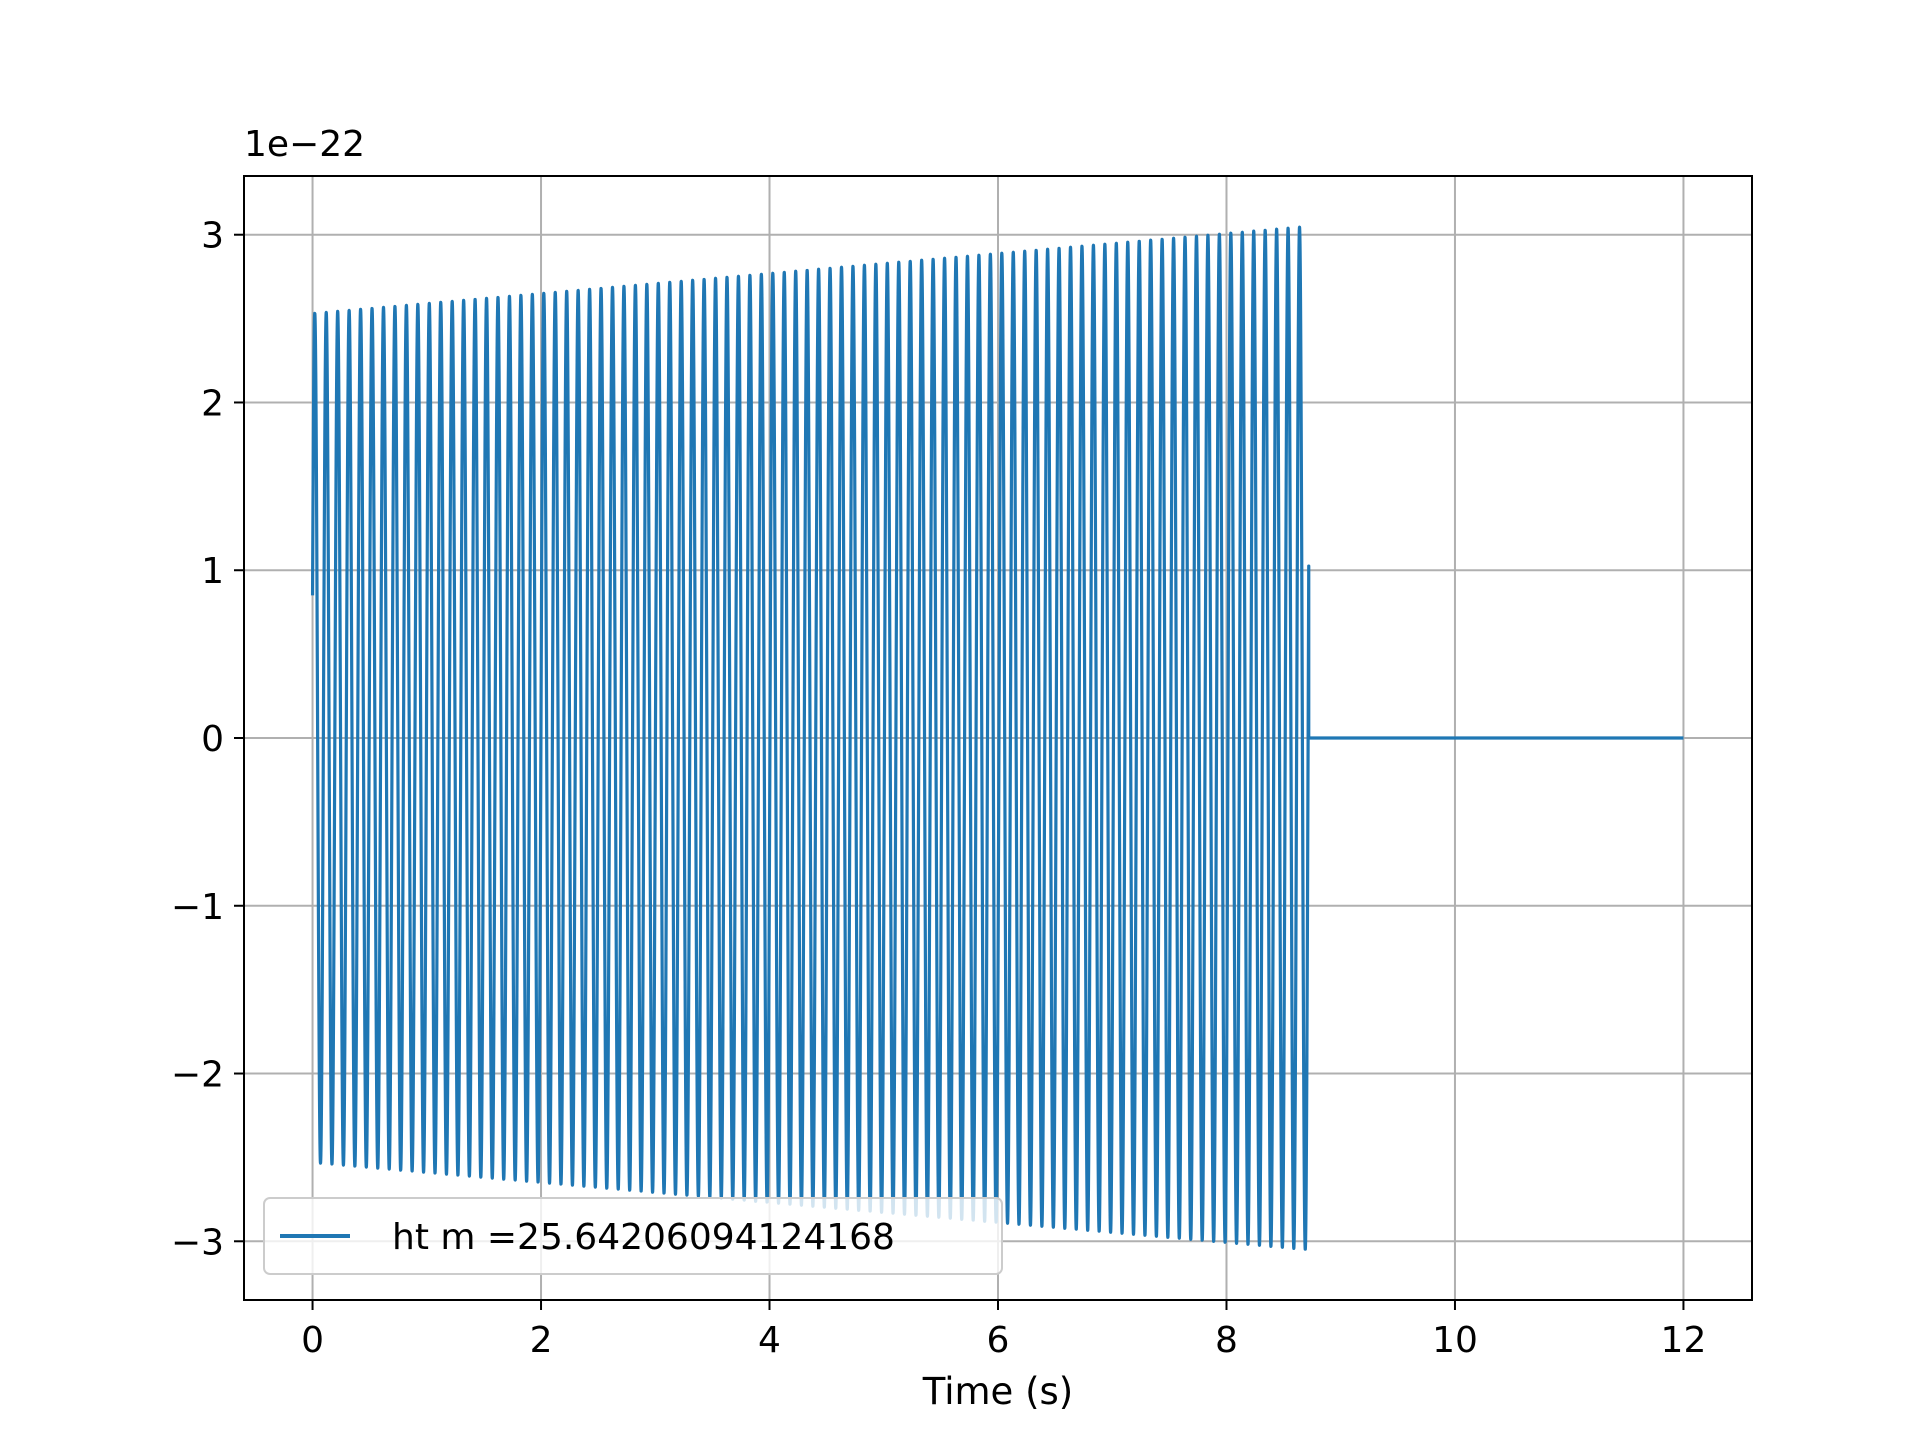 The width and height of the screenshot is (1920, 1440). I want to click on y-tick-label: 1, so click(212, 571).